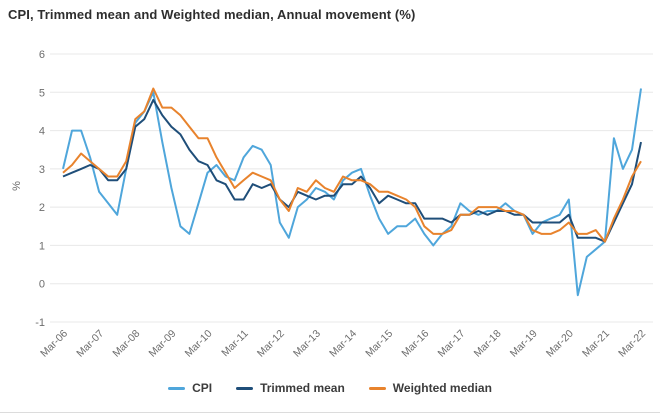 Image resolution: width=660 pixels, height=415 pixels. Describe the element at coordinates (54, 344) in the screenshot. I see `x-tick-label-Mar-06: Mar-06` at that location.